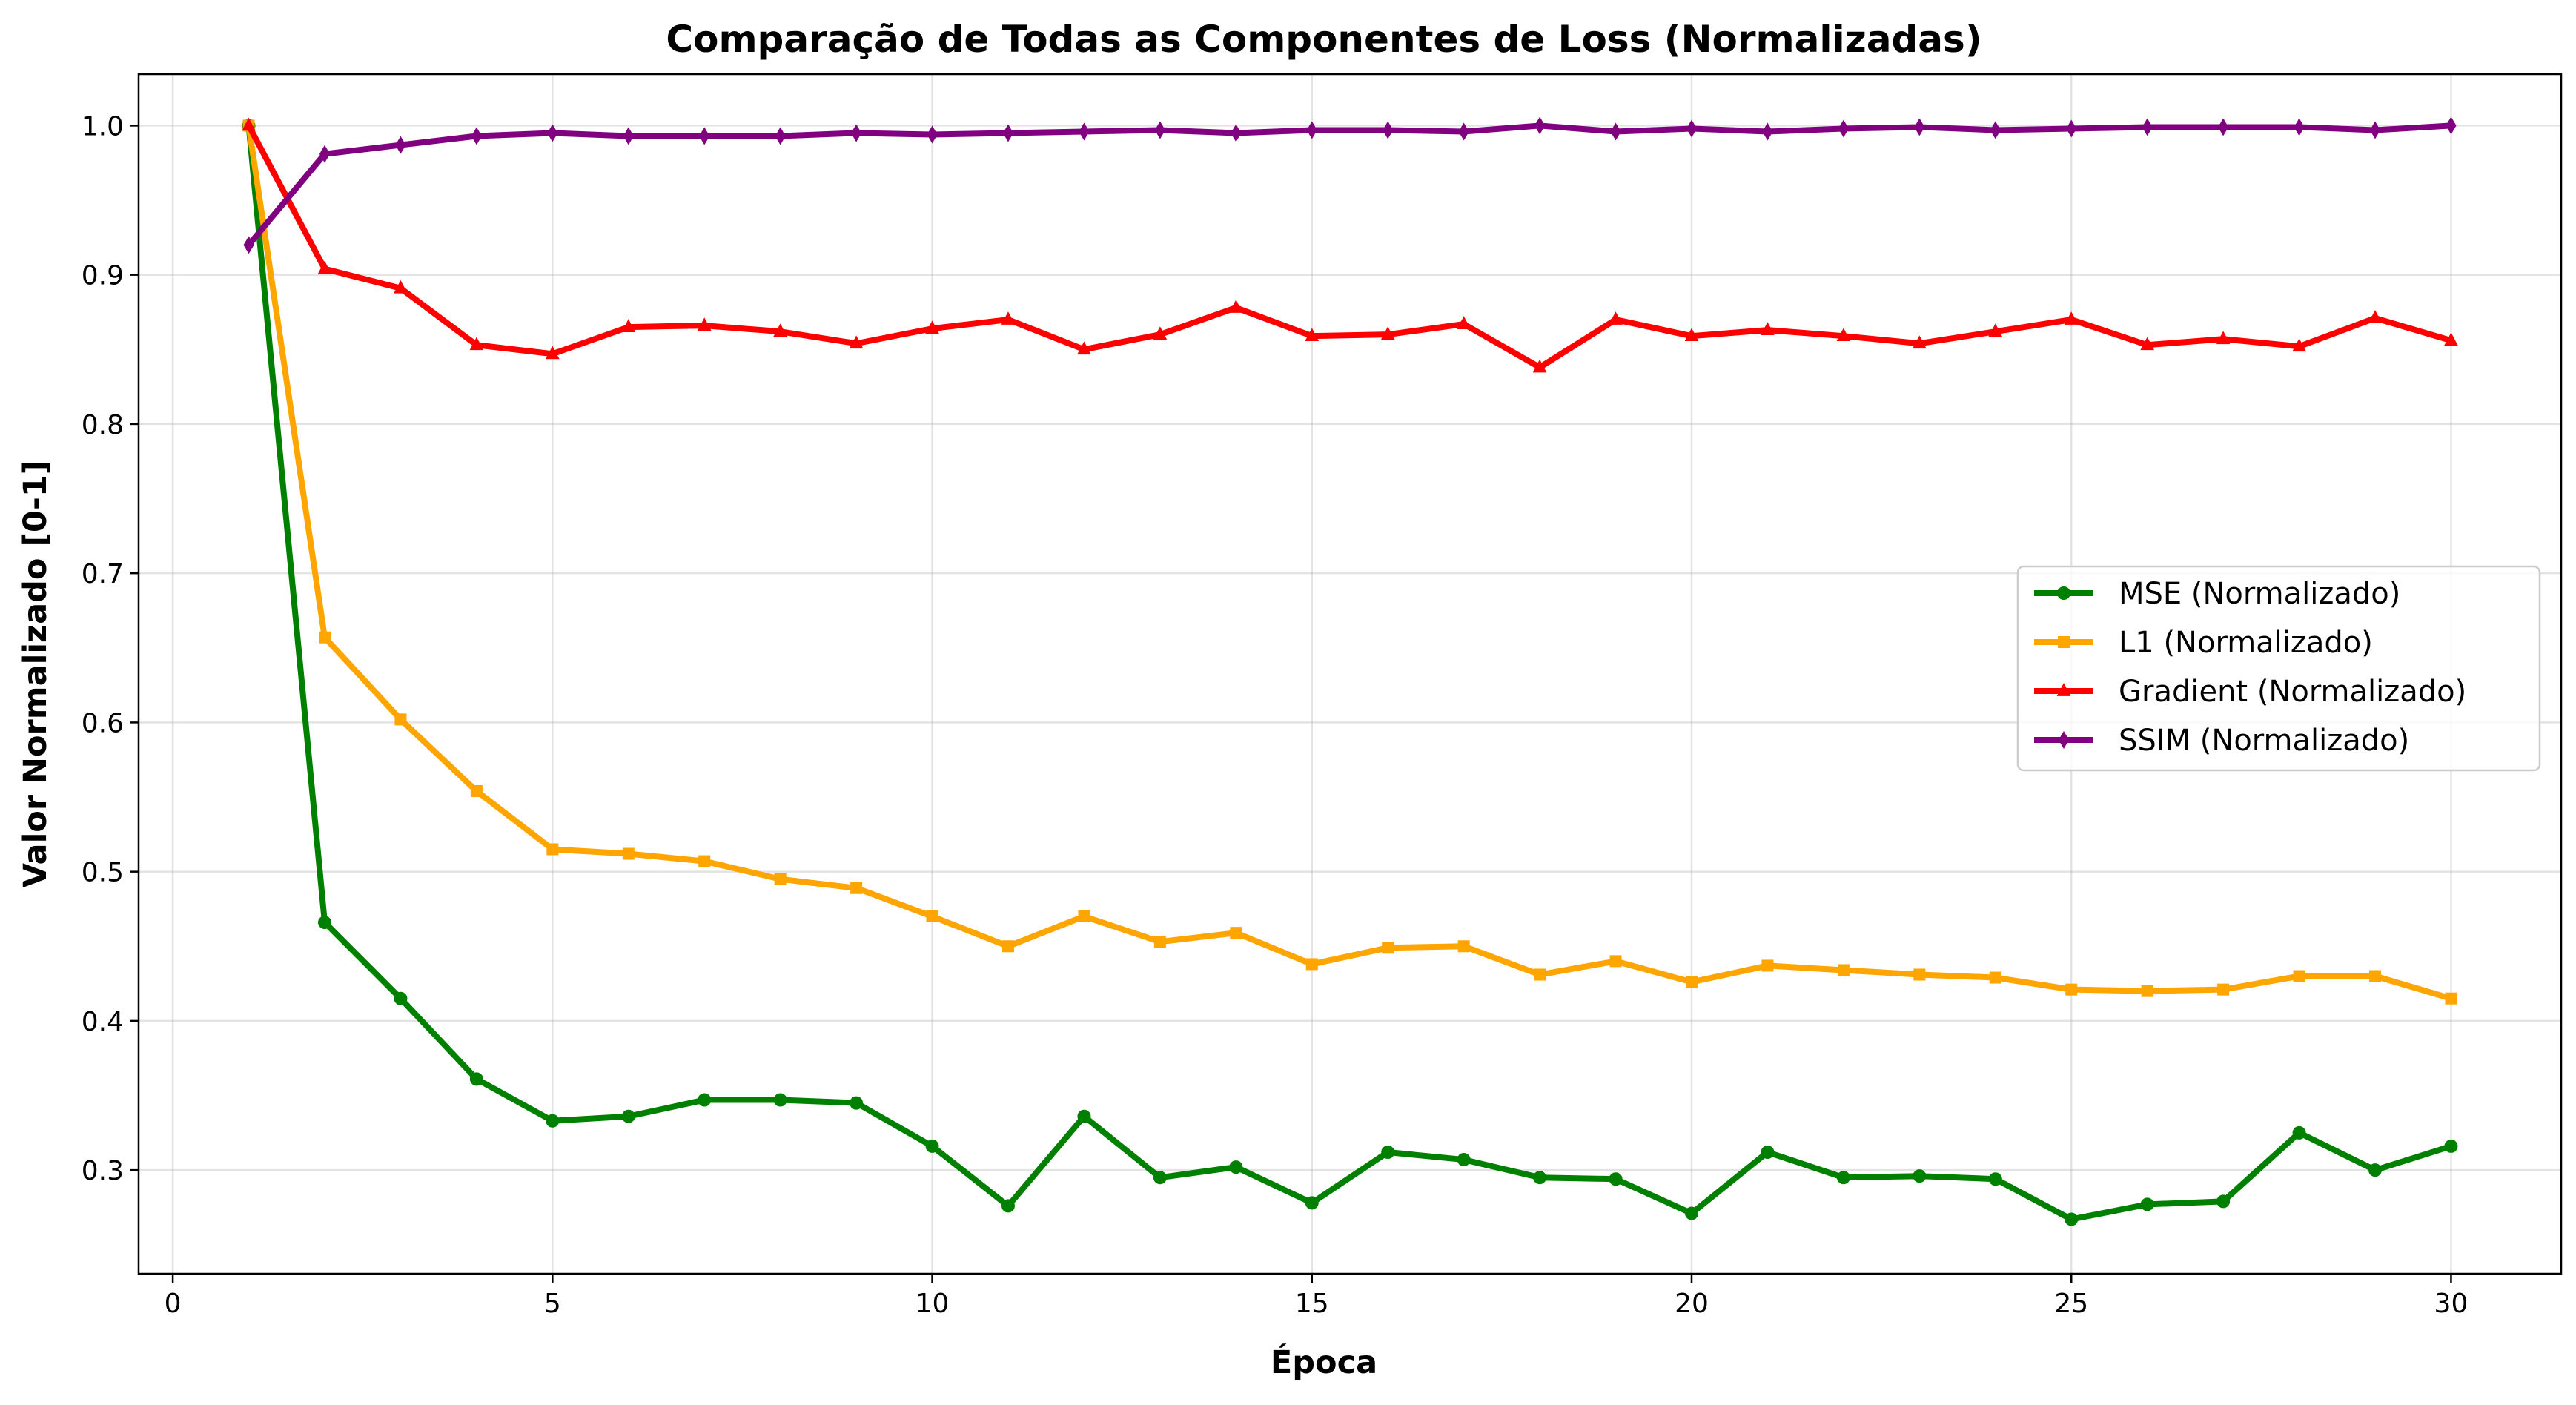  What do you see at coordinates (2259, 594) in the screenshot?
I see `legend-label: MSE (Normalizado)` at bounding box center [2259, 594].